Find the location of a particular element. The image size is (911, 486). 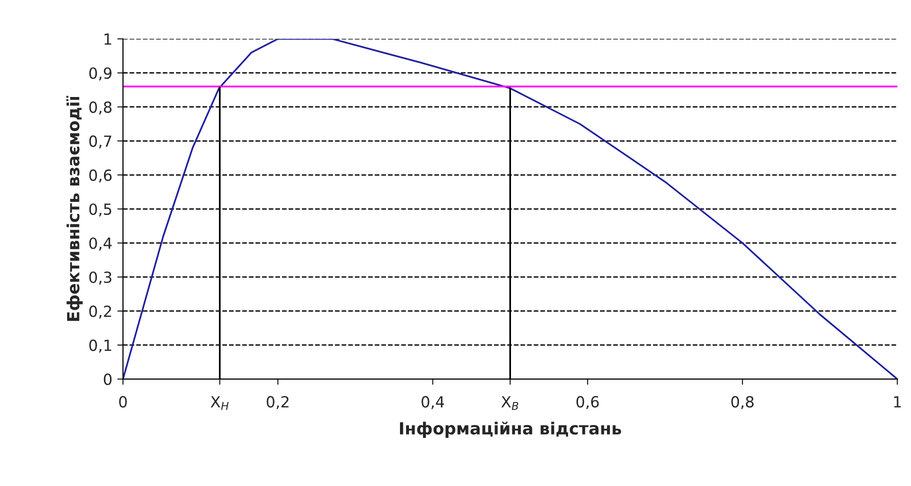

x-tick-label: 0 is located at coordinates (123, 402).